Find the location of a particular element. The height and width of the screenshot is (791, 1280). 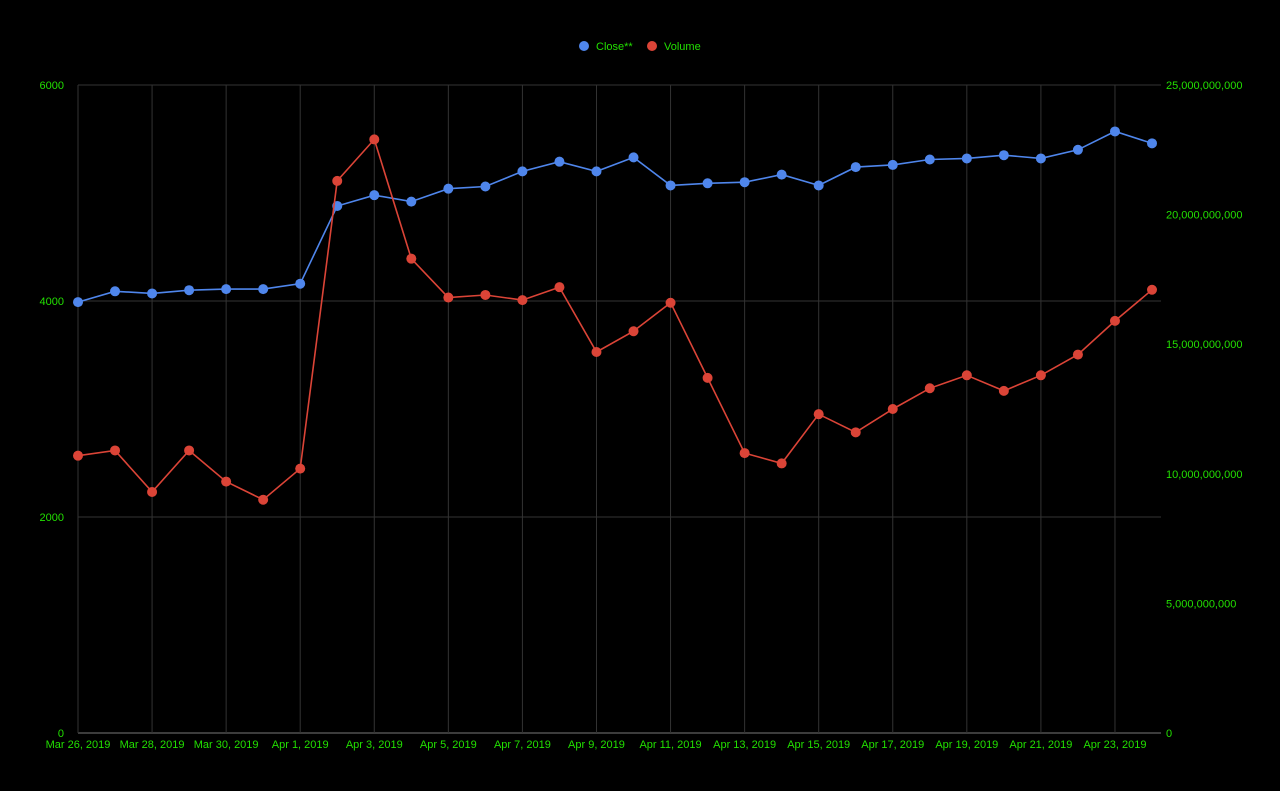

left-axis: 0 2000 4000 6000 is located at coordinates (52, 410).